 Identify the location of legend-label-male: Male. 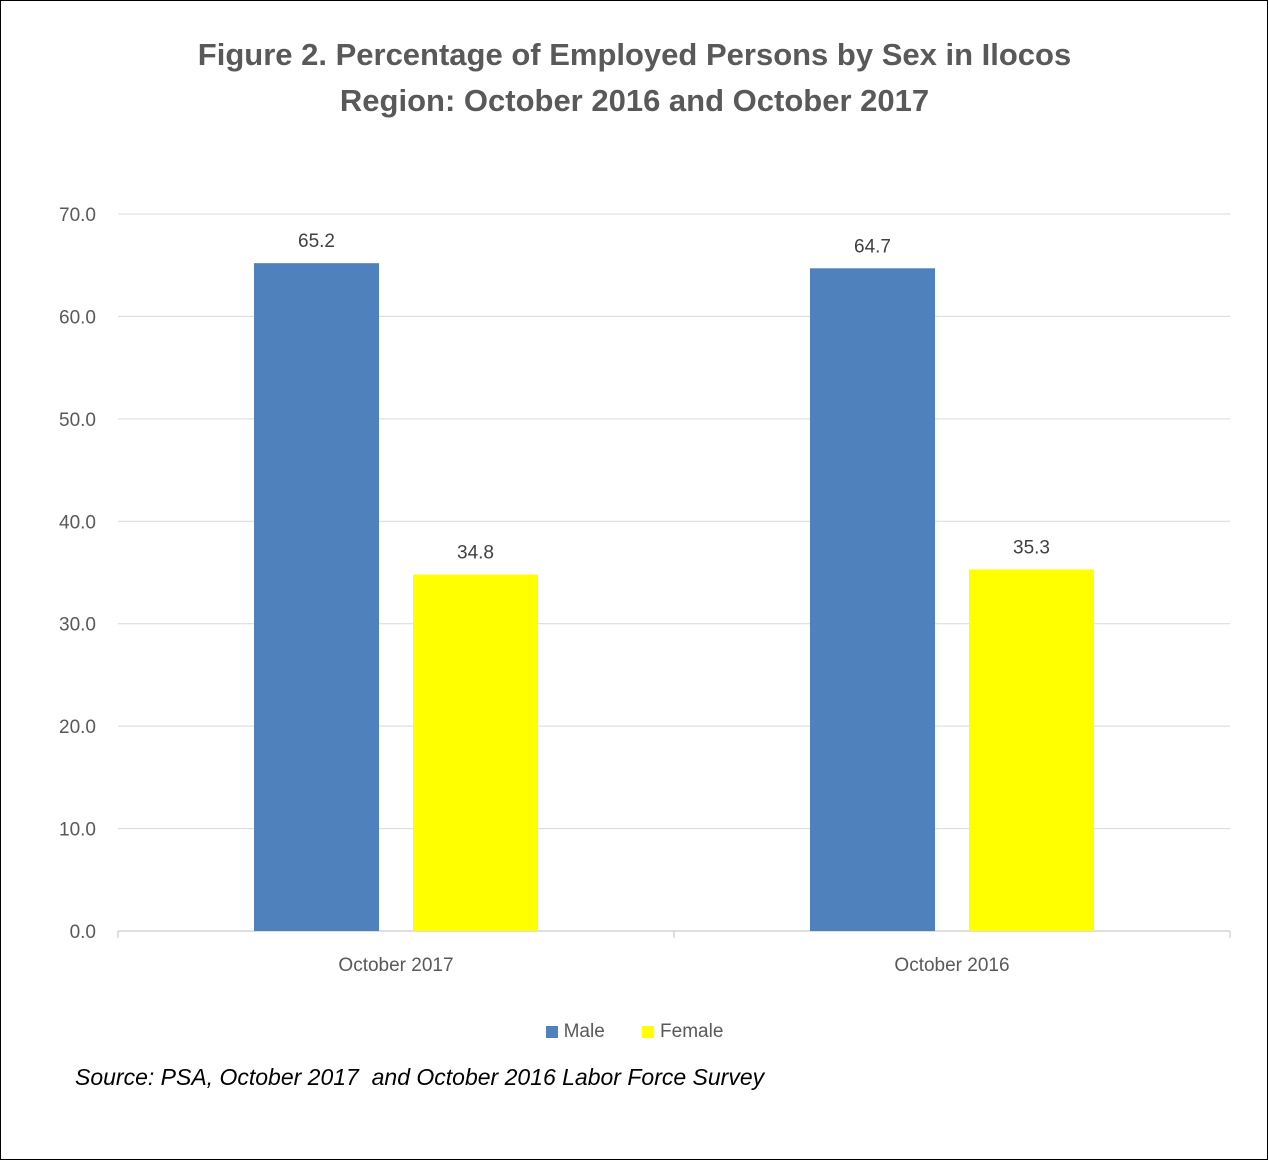
(584, 1031).